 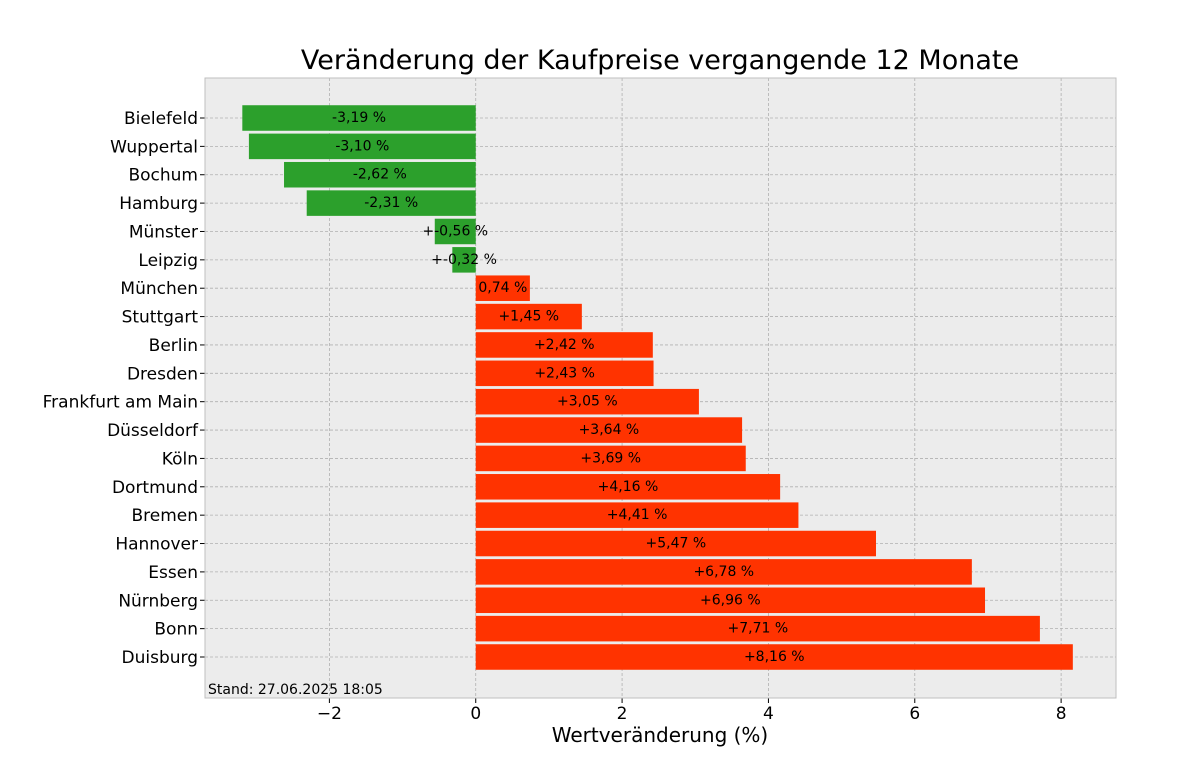 I want to click on bar-value-label: +7,71 %, so click(x=757, y=629).